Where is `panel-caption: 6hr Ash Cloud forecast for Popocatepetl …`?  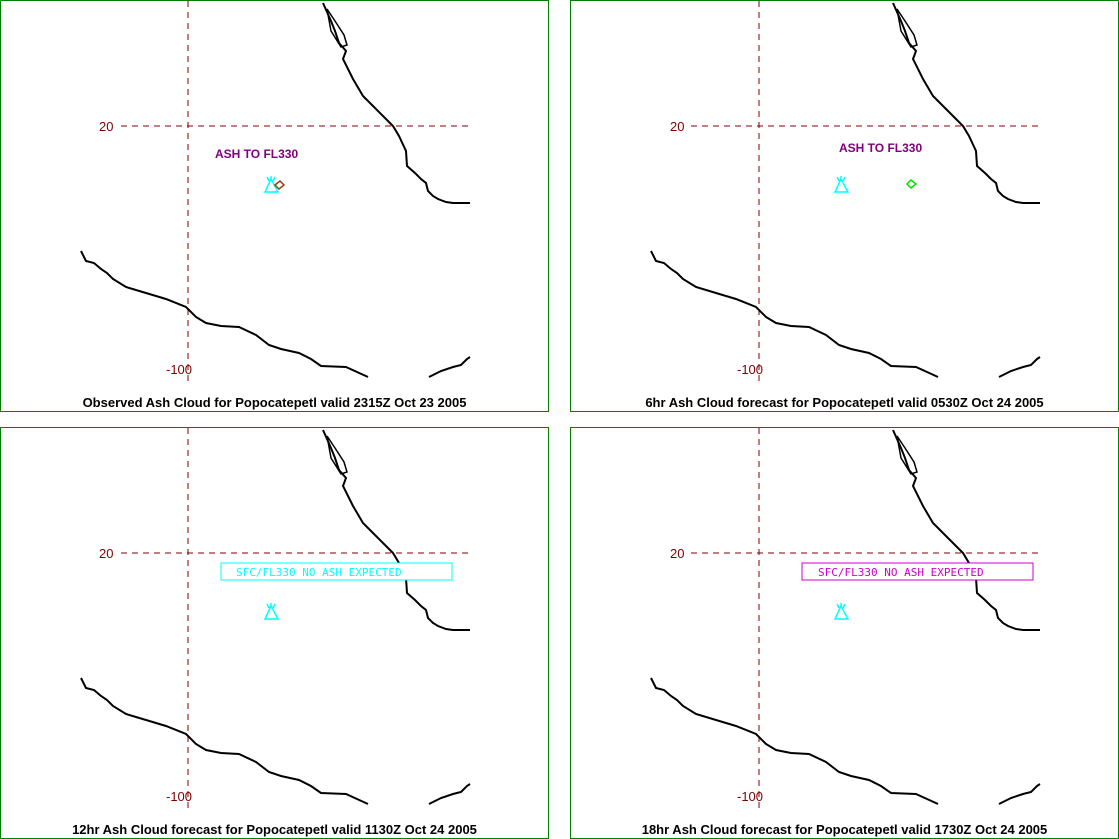
panel-caption: 6hr Ash Cloud forecast for Popocatepetl … is located at coordinates (844, 402).